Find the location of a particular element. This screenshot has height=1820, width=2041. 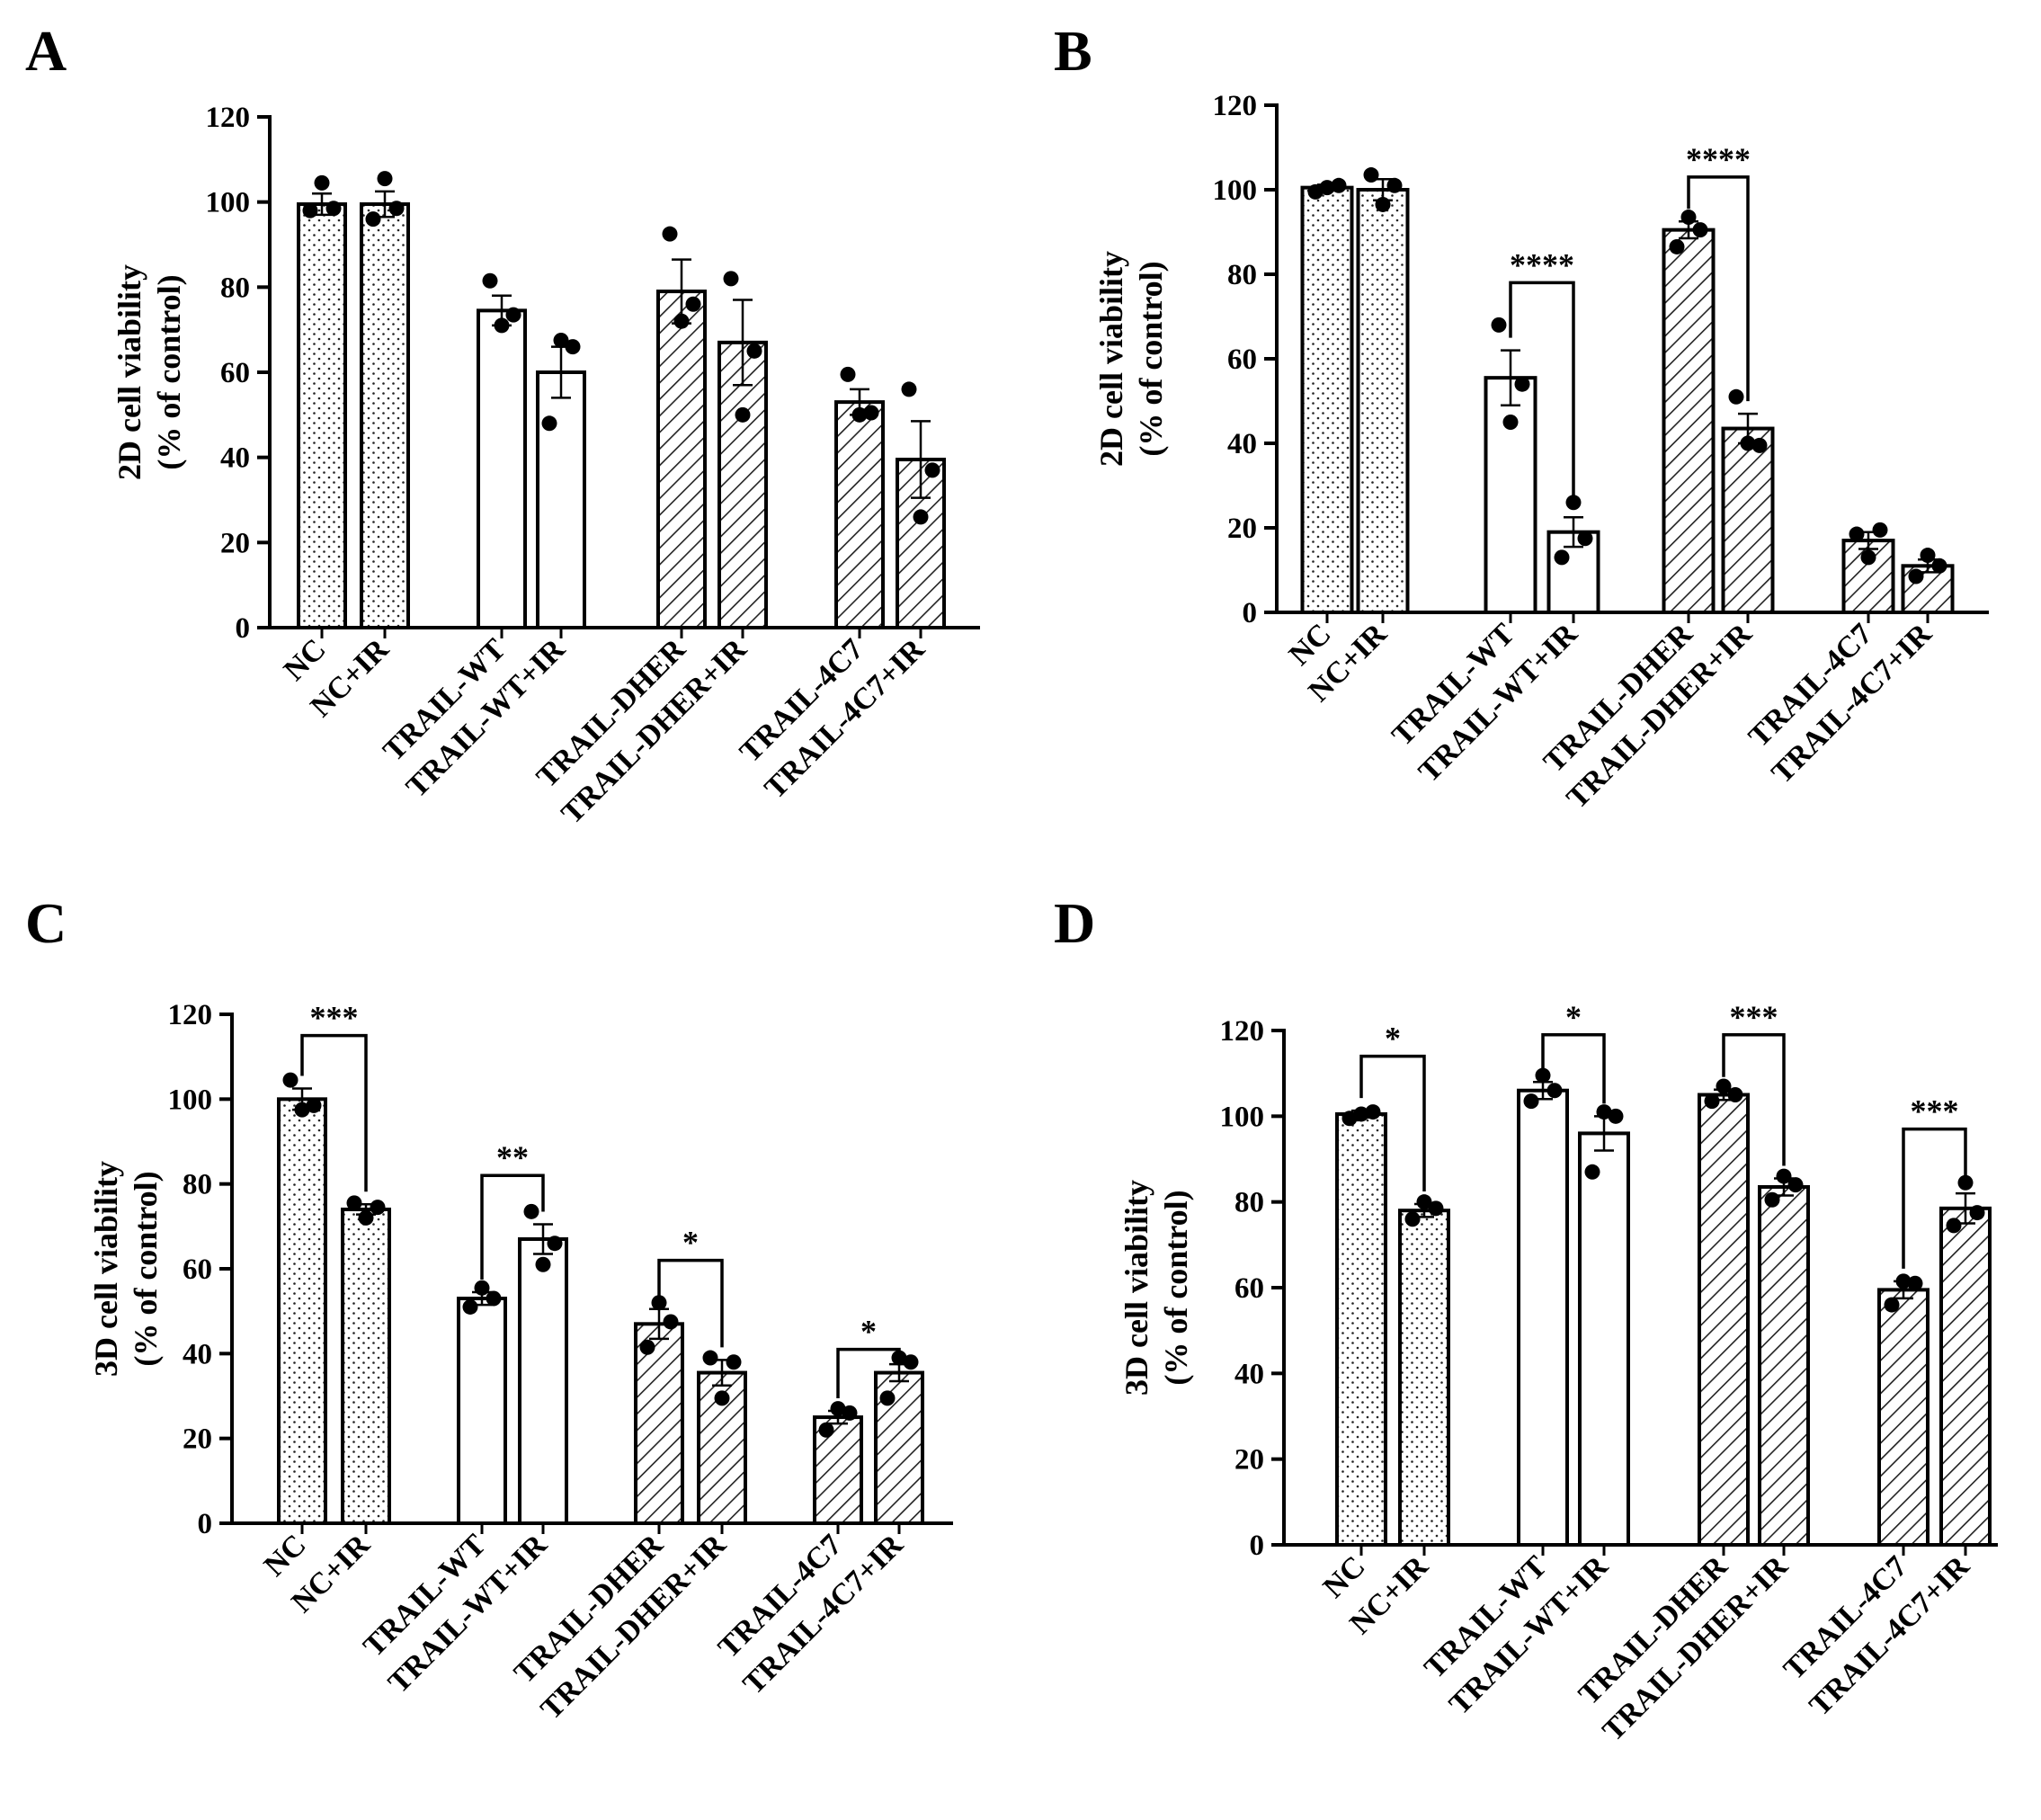

y-axis-ticks-d: 0 20 40 60 80 100 120 is located at coordinates (1252, 1288).